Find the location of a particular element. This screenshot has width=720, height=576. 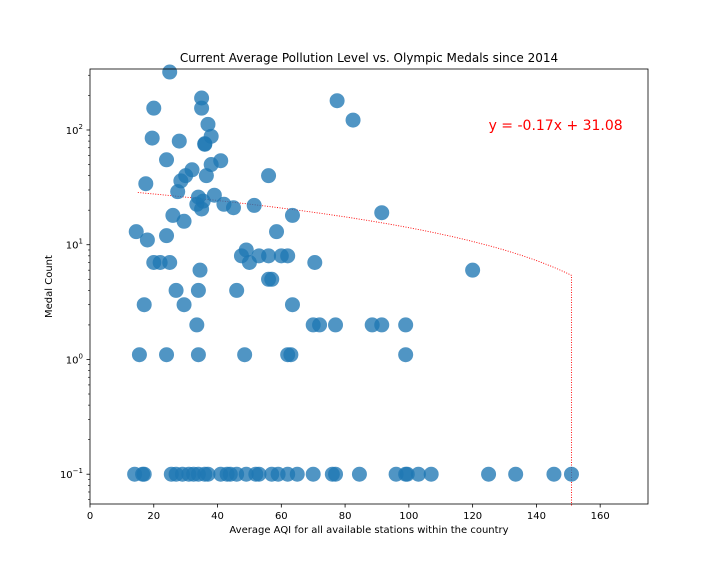

y-tick-label: 10² is located at coordinates (74, 130).